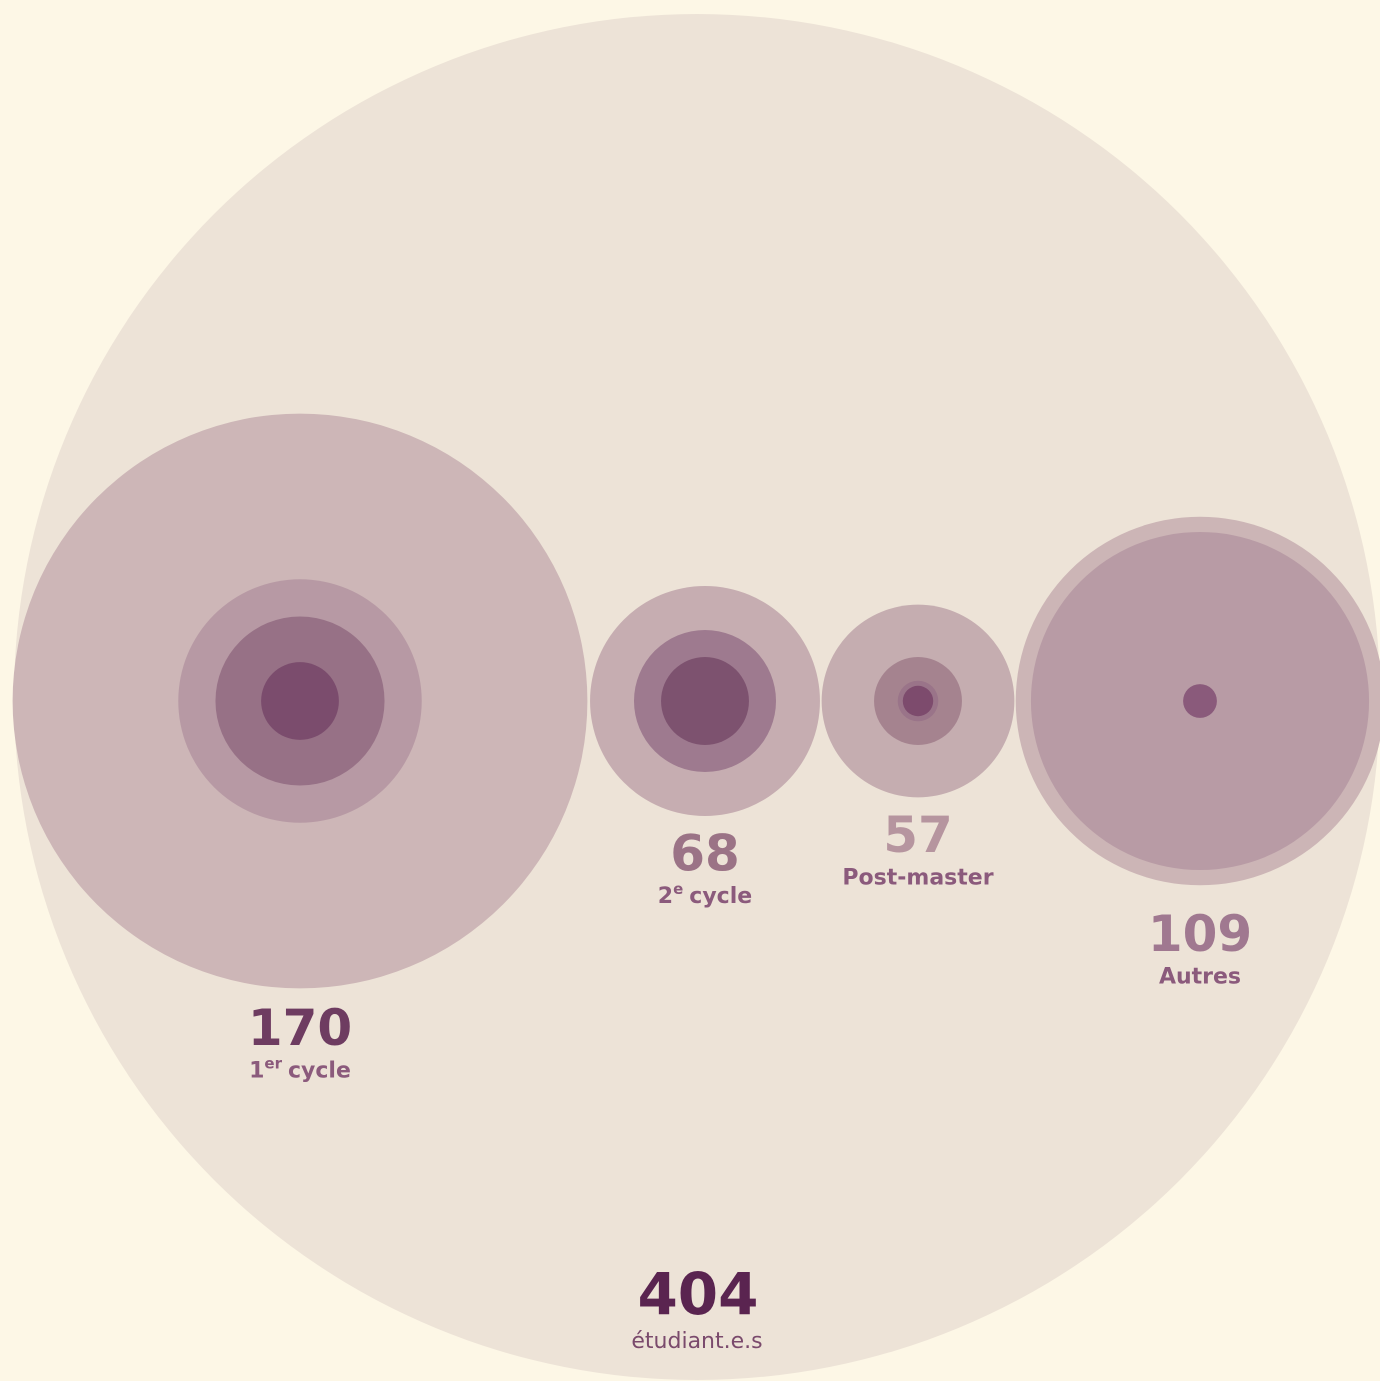  I want to click on total-value: 404, so click(697, 1294).